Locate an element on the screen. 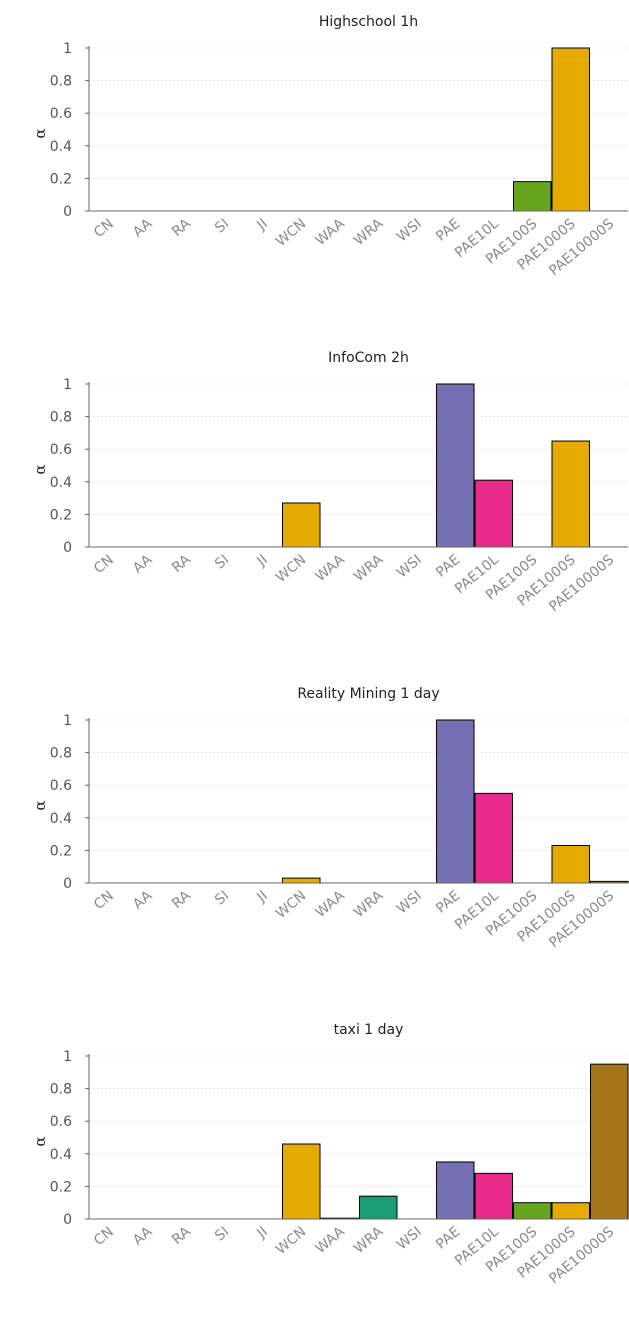  chart-title: Reality Mining 1 day is located at coordinates (368, 694).